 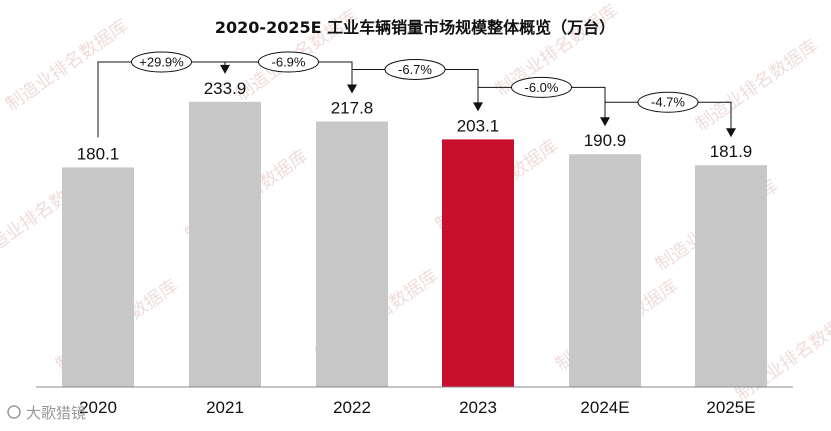 What do you see at coordinates (731, 276) in the screenshot?
I see `bar-2025E` at bounding box center [731, 276].